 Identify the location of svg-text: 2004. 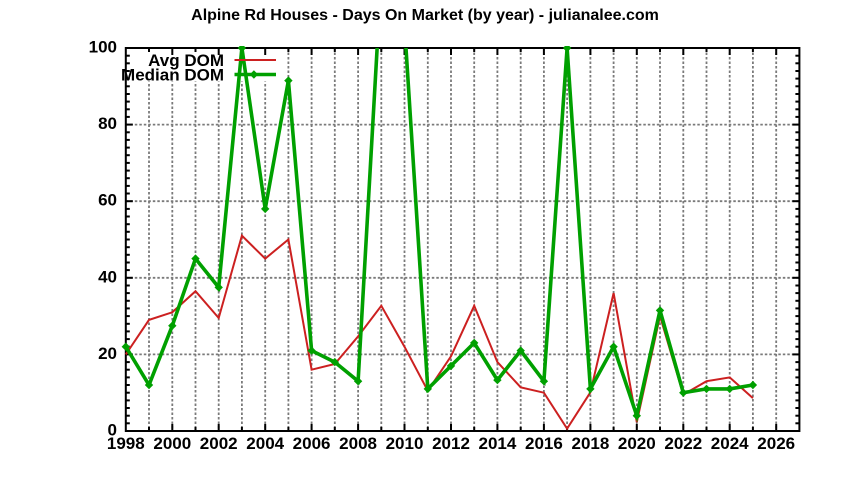
(265, 443).